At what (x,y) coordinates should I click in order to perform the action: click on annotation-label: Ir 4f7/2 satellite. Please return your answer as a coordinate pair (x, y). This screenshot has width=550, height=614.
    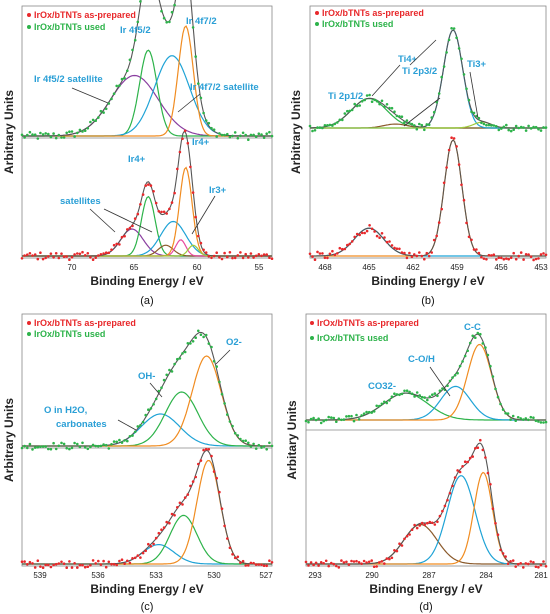
    Looking at the image, I should click on (224, 87).